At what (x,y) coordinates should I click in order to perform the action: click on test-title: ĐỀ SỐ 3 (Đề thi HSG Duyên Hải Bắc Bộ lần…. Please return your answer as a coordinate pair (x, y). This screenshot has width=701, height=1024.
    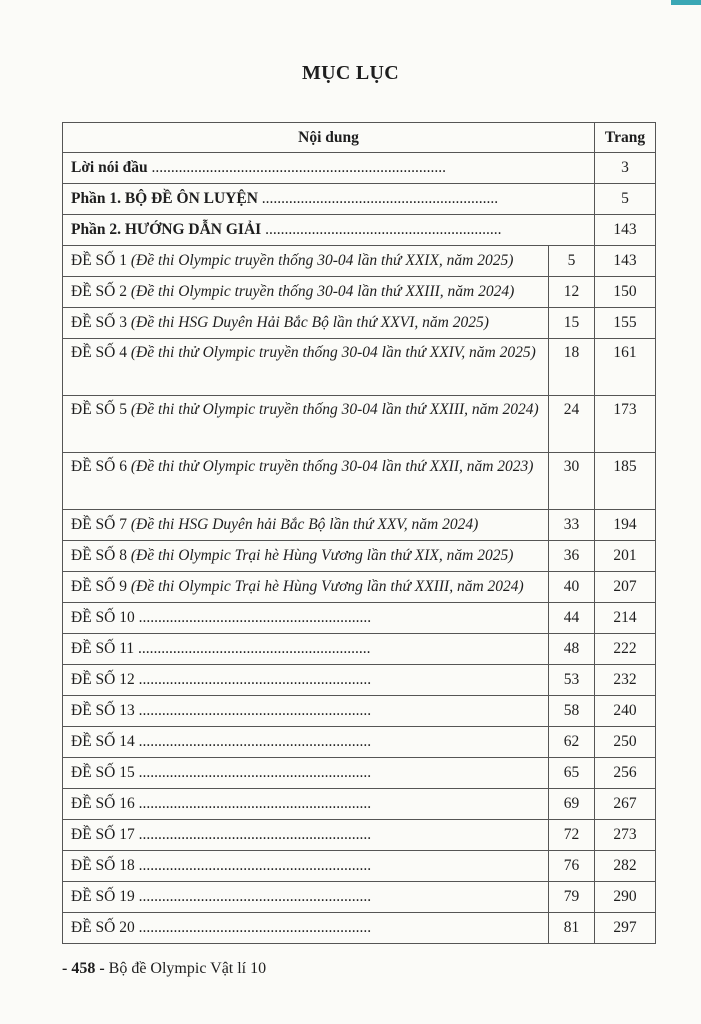
    Looking at the image, I should click on (305, 323).